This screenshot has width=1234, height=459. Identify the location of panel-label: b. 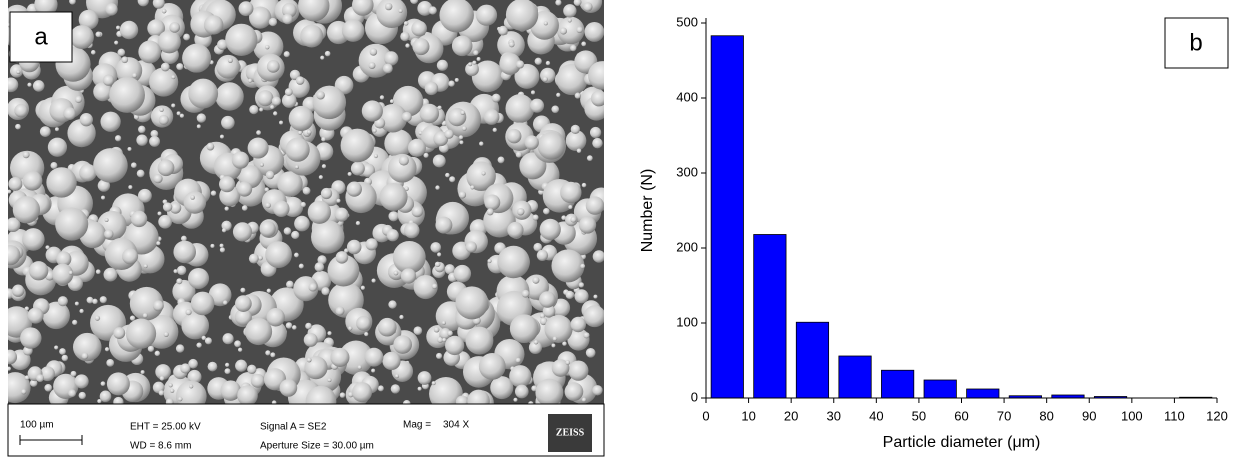
(1195, 42).